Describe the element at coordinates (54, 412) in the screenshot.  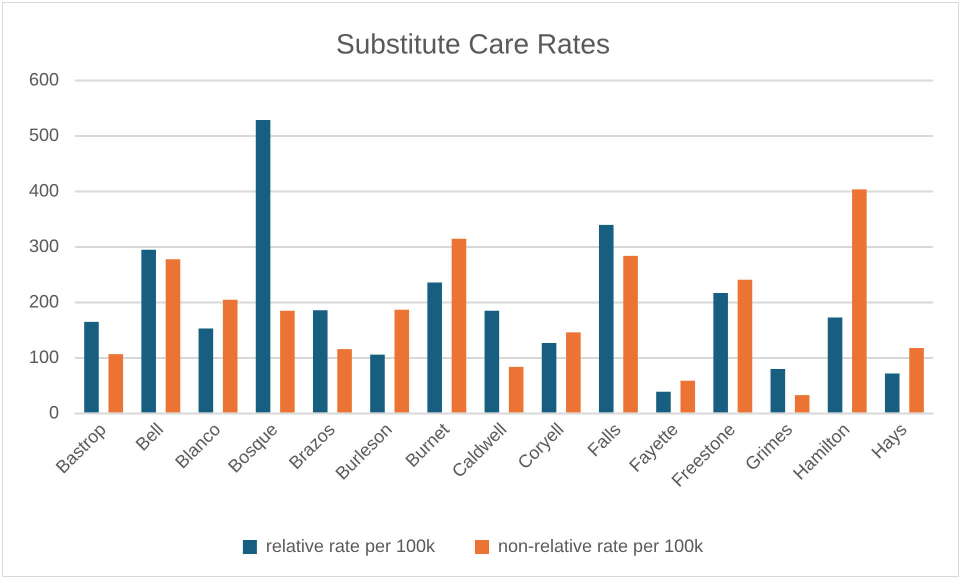
I see `y-tick-label: 0` at that location.